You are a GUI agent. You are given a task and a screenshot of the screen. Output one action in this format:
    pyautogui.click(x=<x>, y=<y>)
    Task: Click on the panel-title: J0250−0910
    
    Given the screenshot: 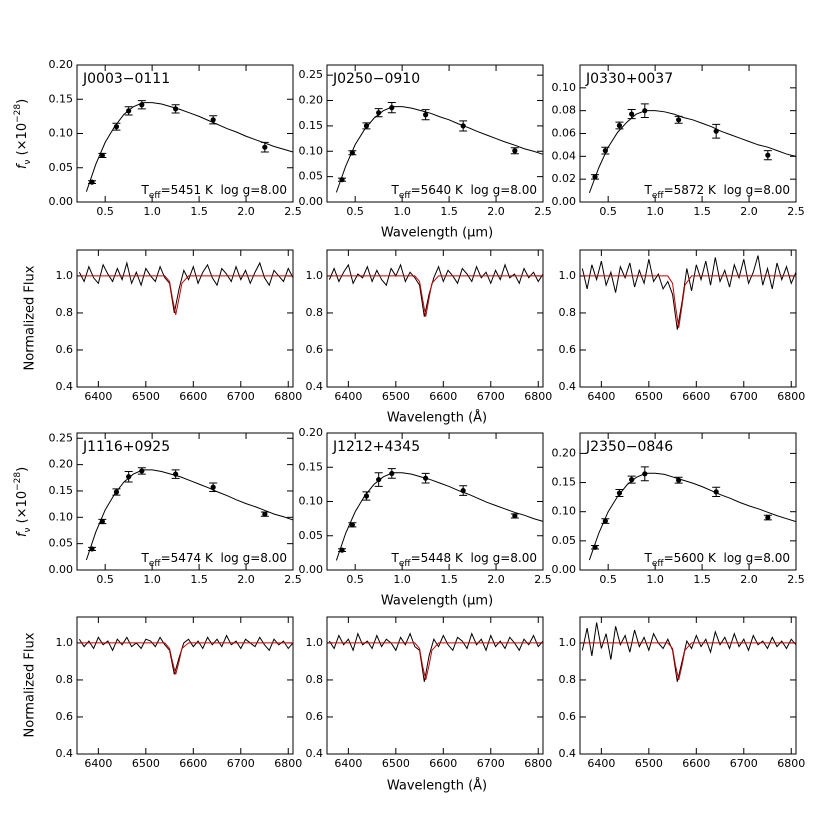 What is the action you would take?
    pyautogui.click(x=376, y=79)
    